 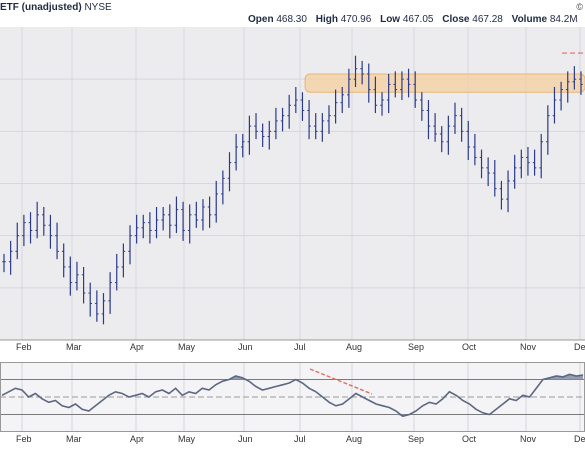 I want to click on price-xtick-label-5: Jul, so click(x=300, y=347).